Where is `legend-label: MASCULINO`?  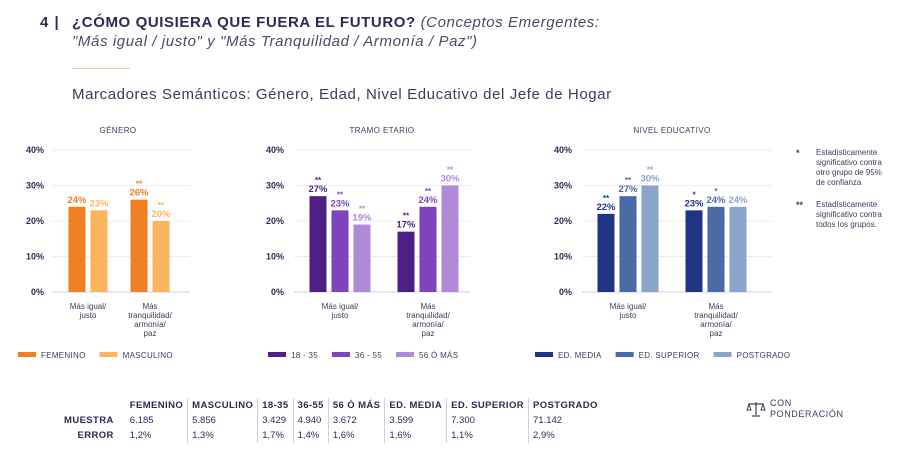 legend-label: MASCULINO is located at coordinates (148, 355).